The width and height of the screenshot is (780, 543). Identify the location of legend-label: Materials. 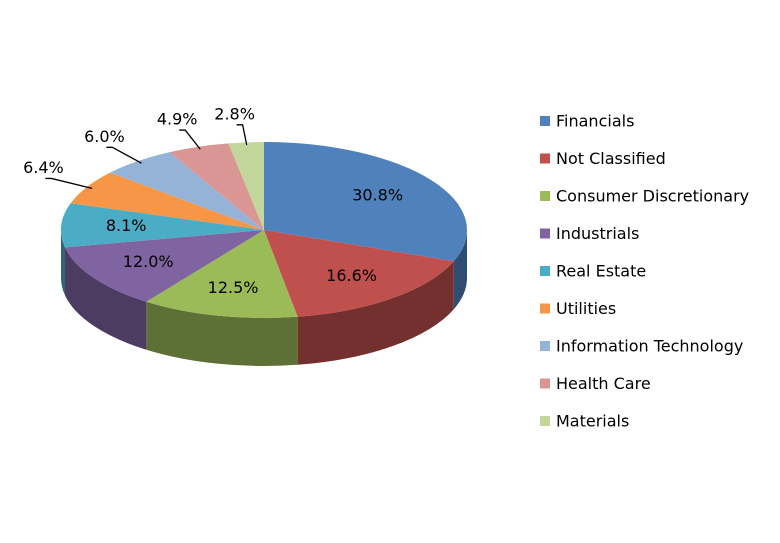
(592, 421).